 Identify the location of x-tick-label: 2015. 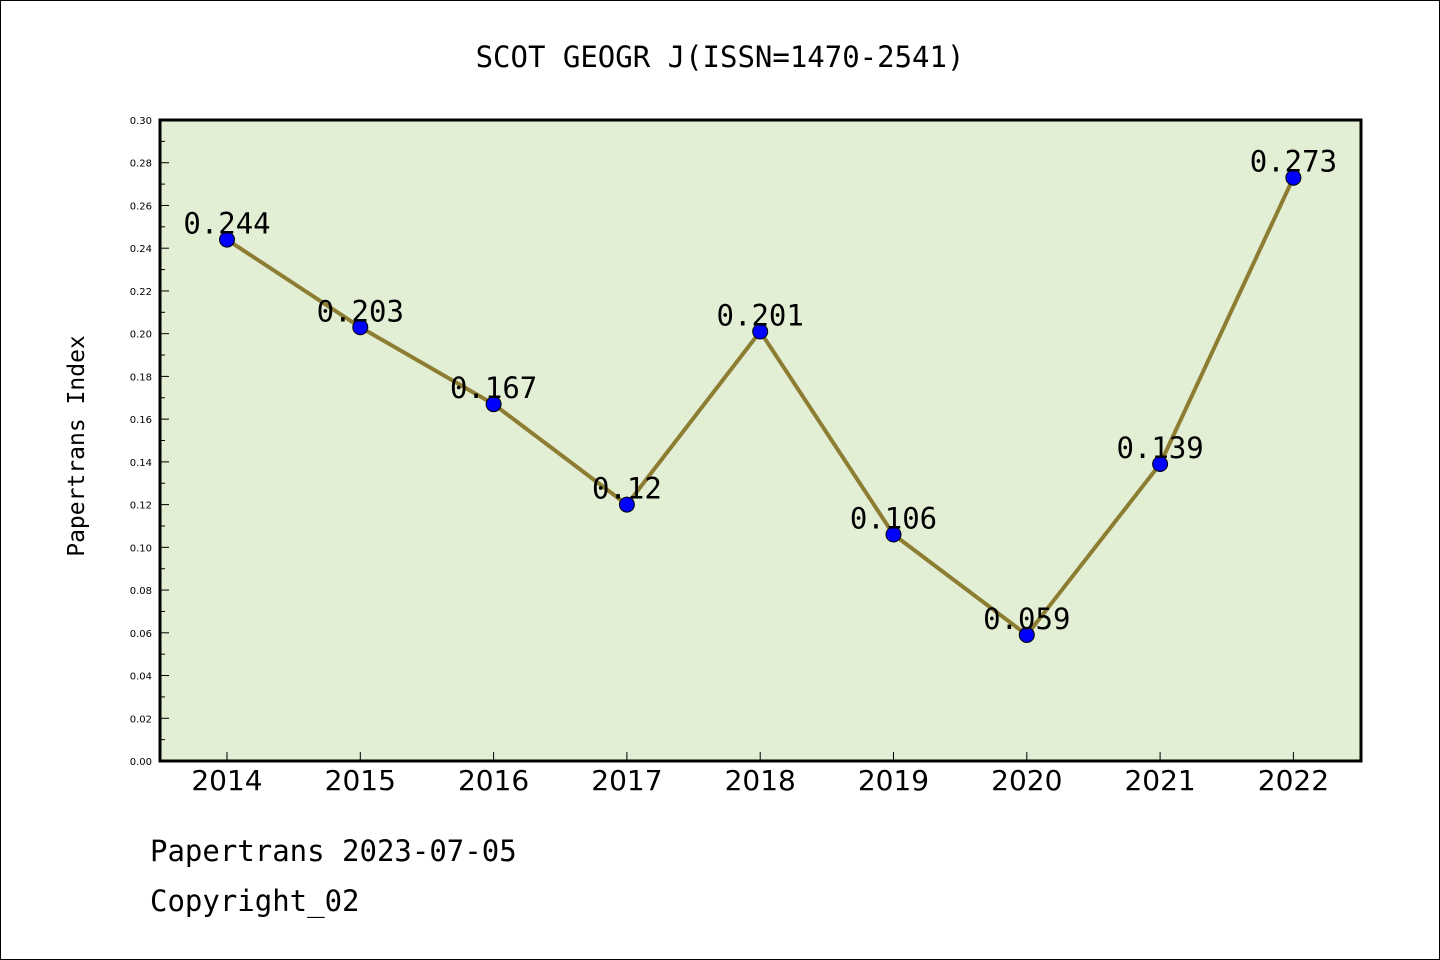
(360, 780).